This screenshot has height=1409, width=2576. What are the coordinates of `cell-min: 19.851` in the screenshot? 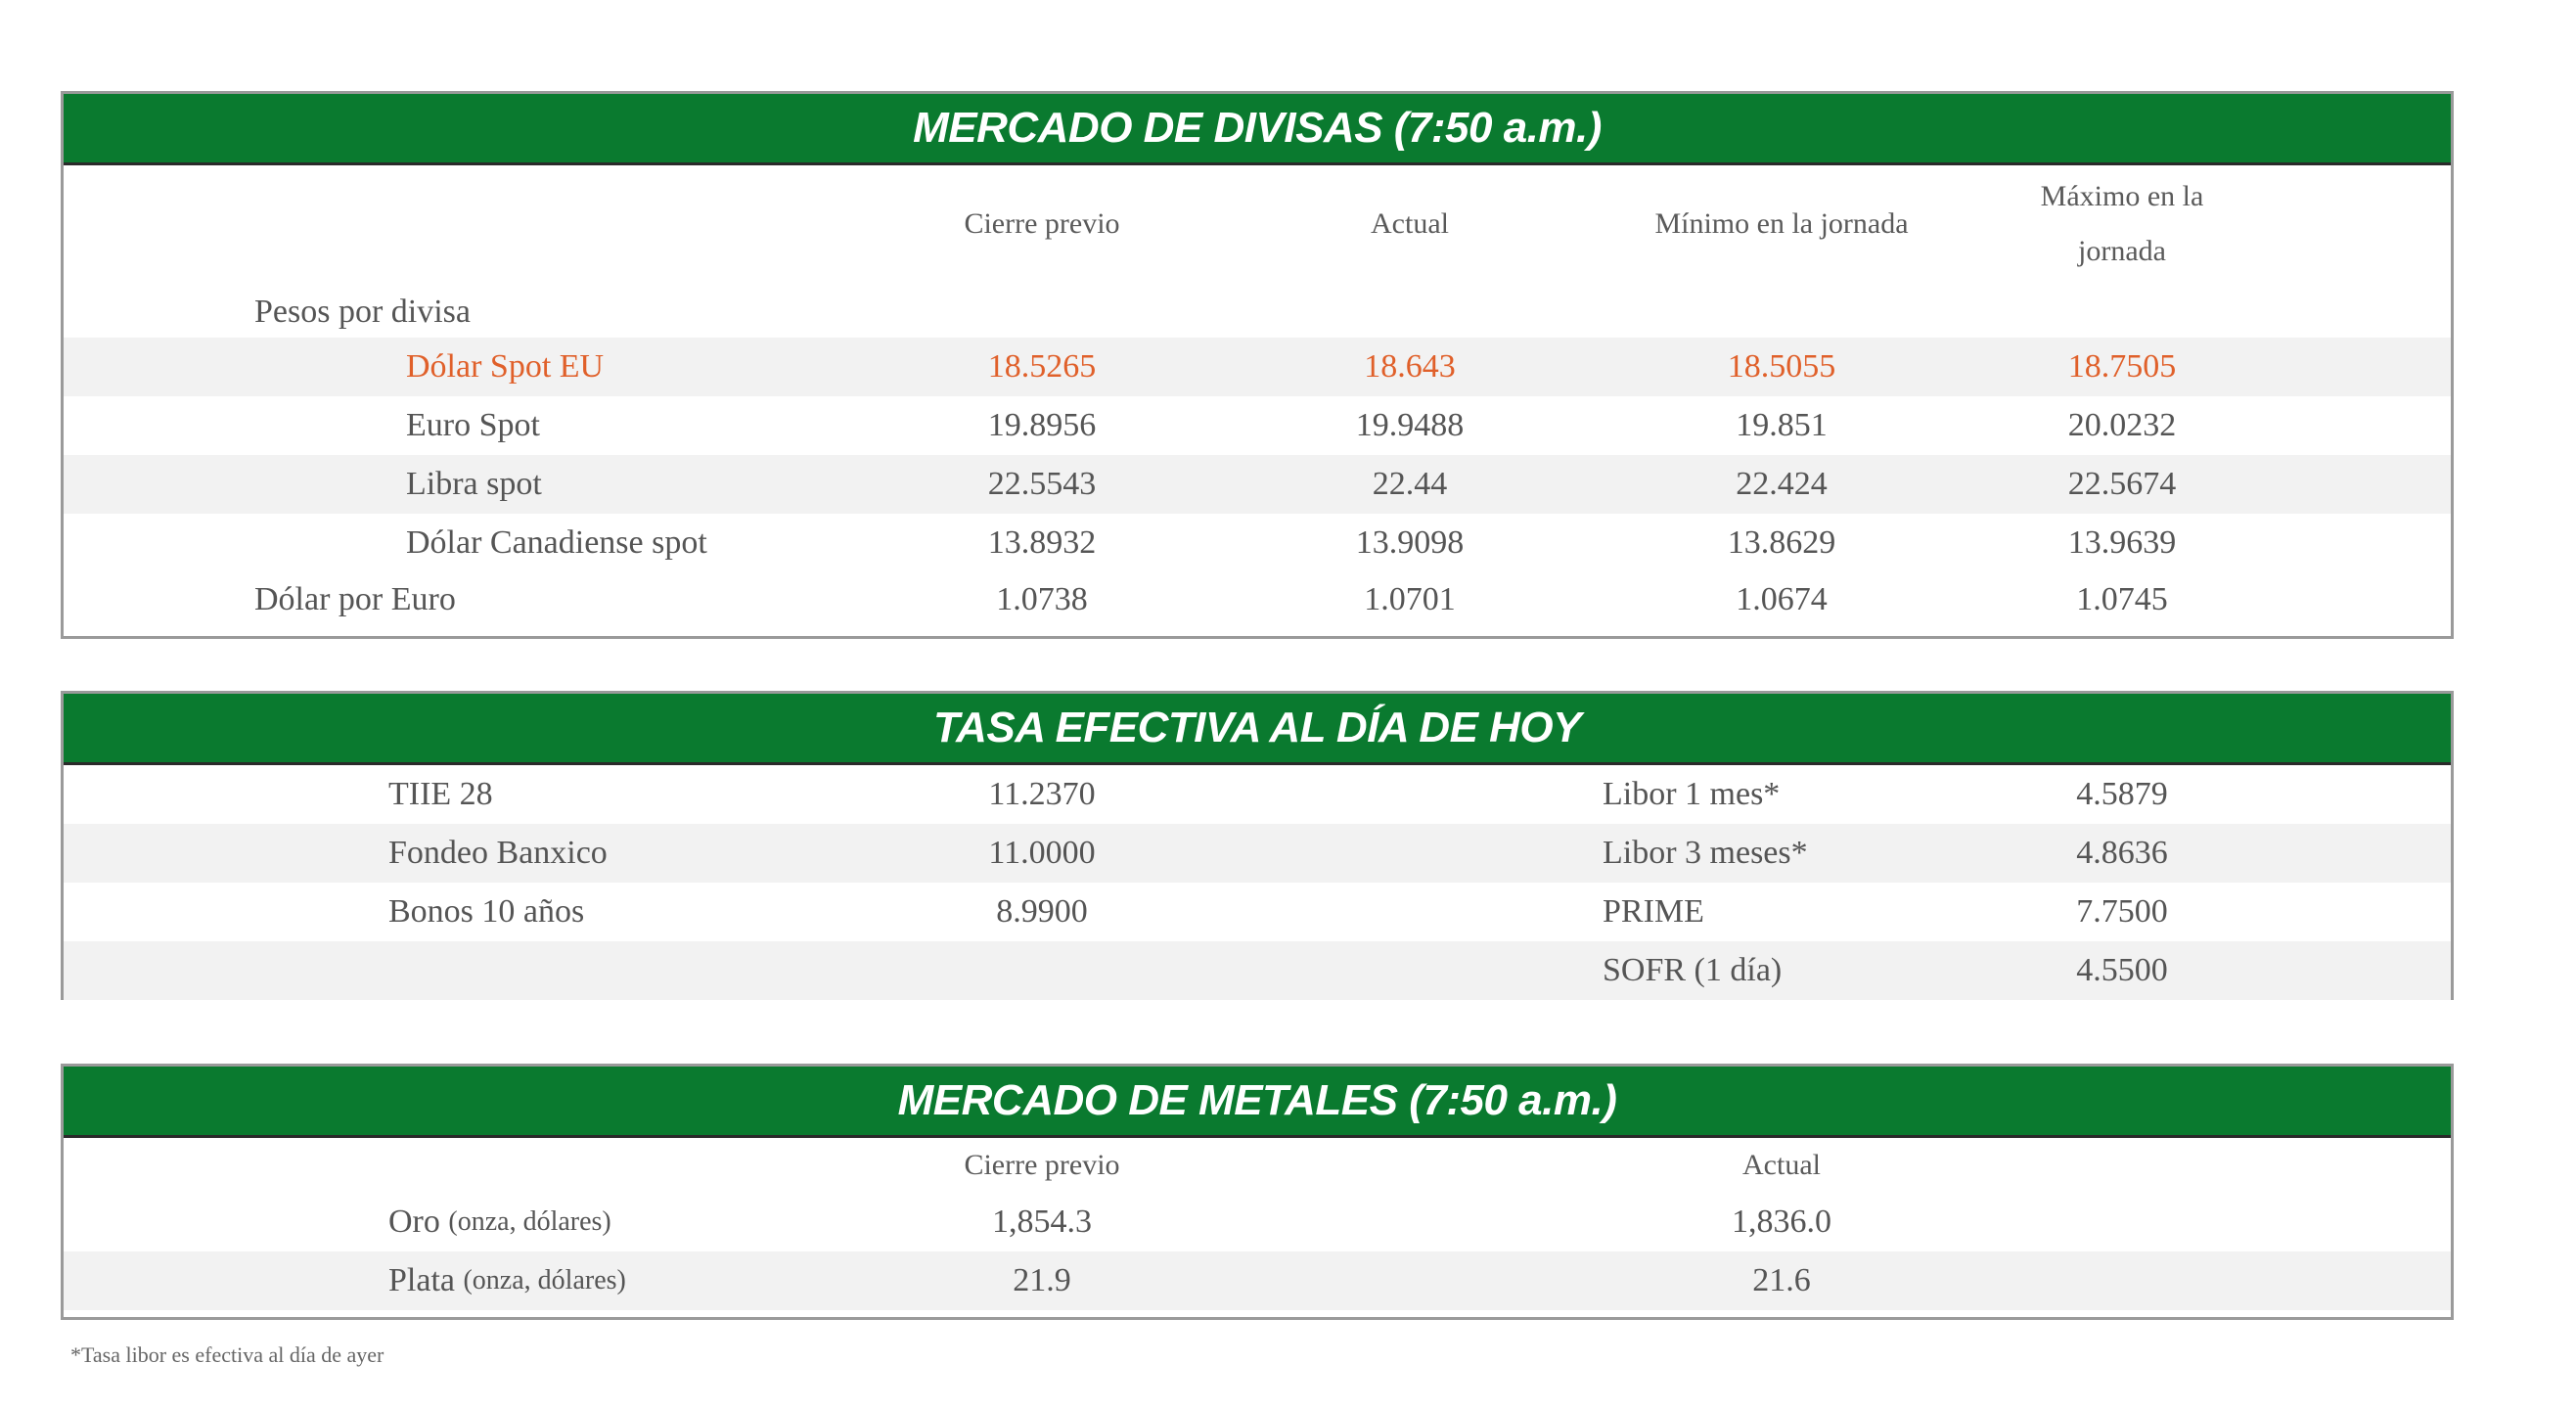 It's located at (1782, 425).